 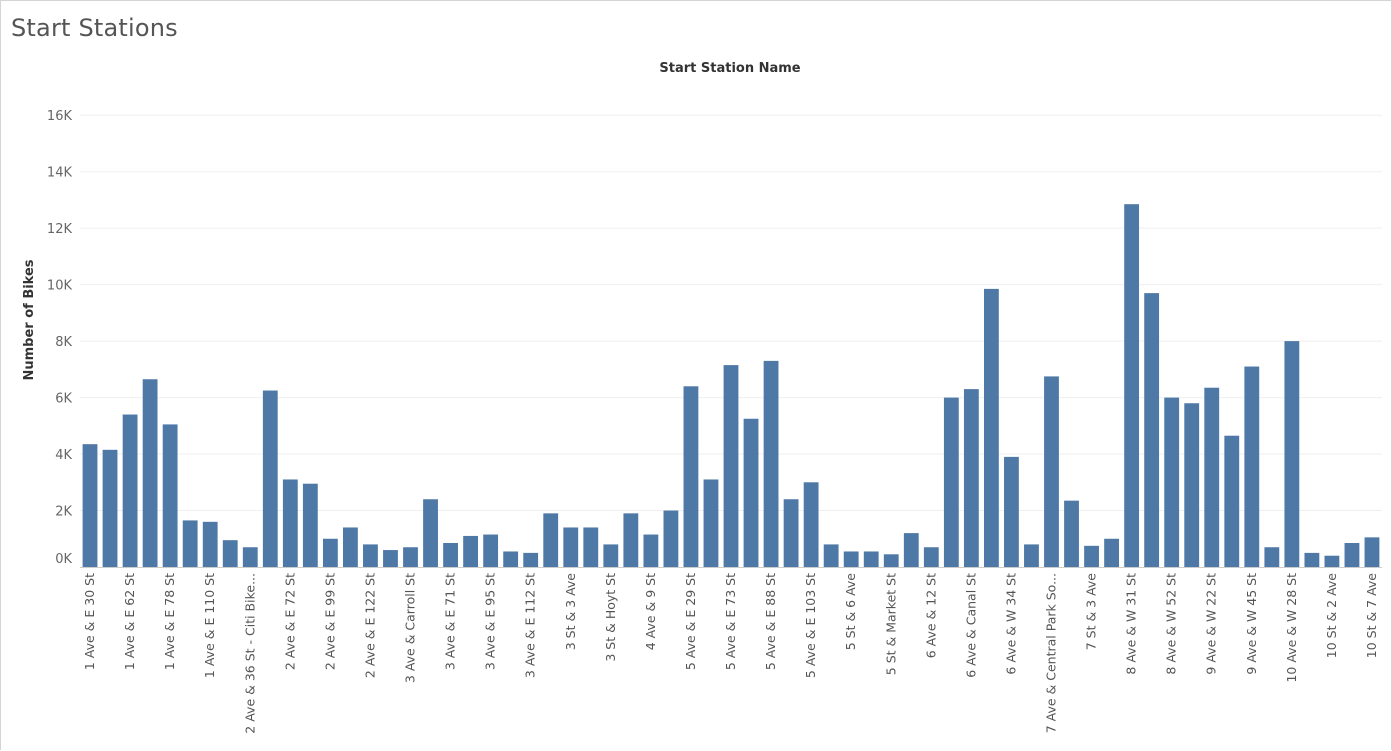 I want to click on x-tick-label: 8 Ave & W 31 St, so click(x=1131, y=624).